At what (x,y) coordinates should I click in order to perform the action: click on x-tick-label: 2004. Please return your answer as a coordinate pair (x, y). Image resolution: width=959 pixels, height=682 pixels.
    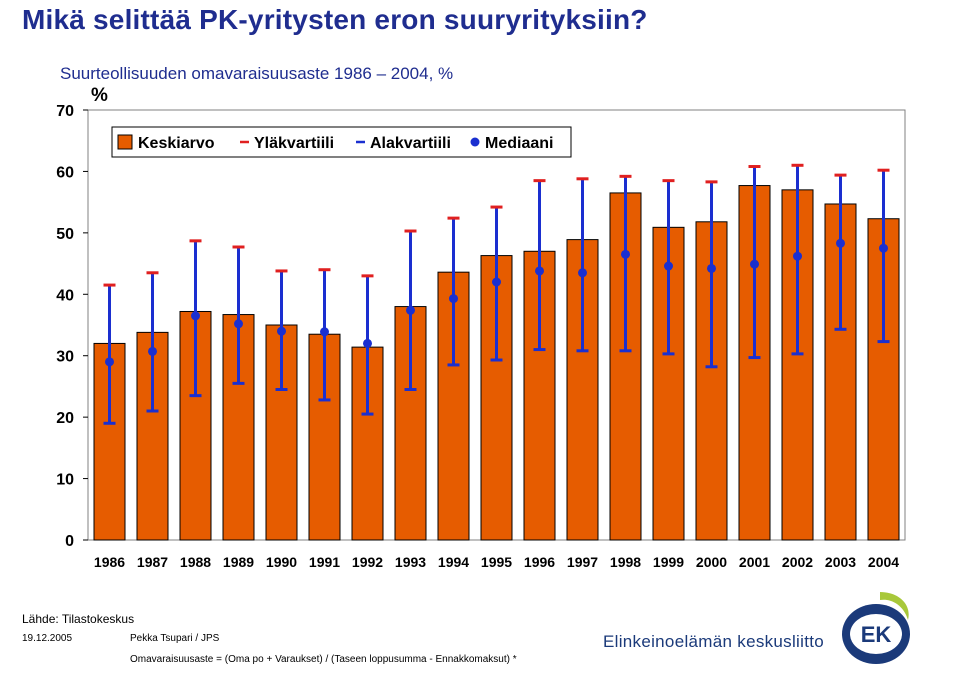
    Looking at the image, I should click on (883, 562).